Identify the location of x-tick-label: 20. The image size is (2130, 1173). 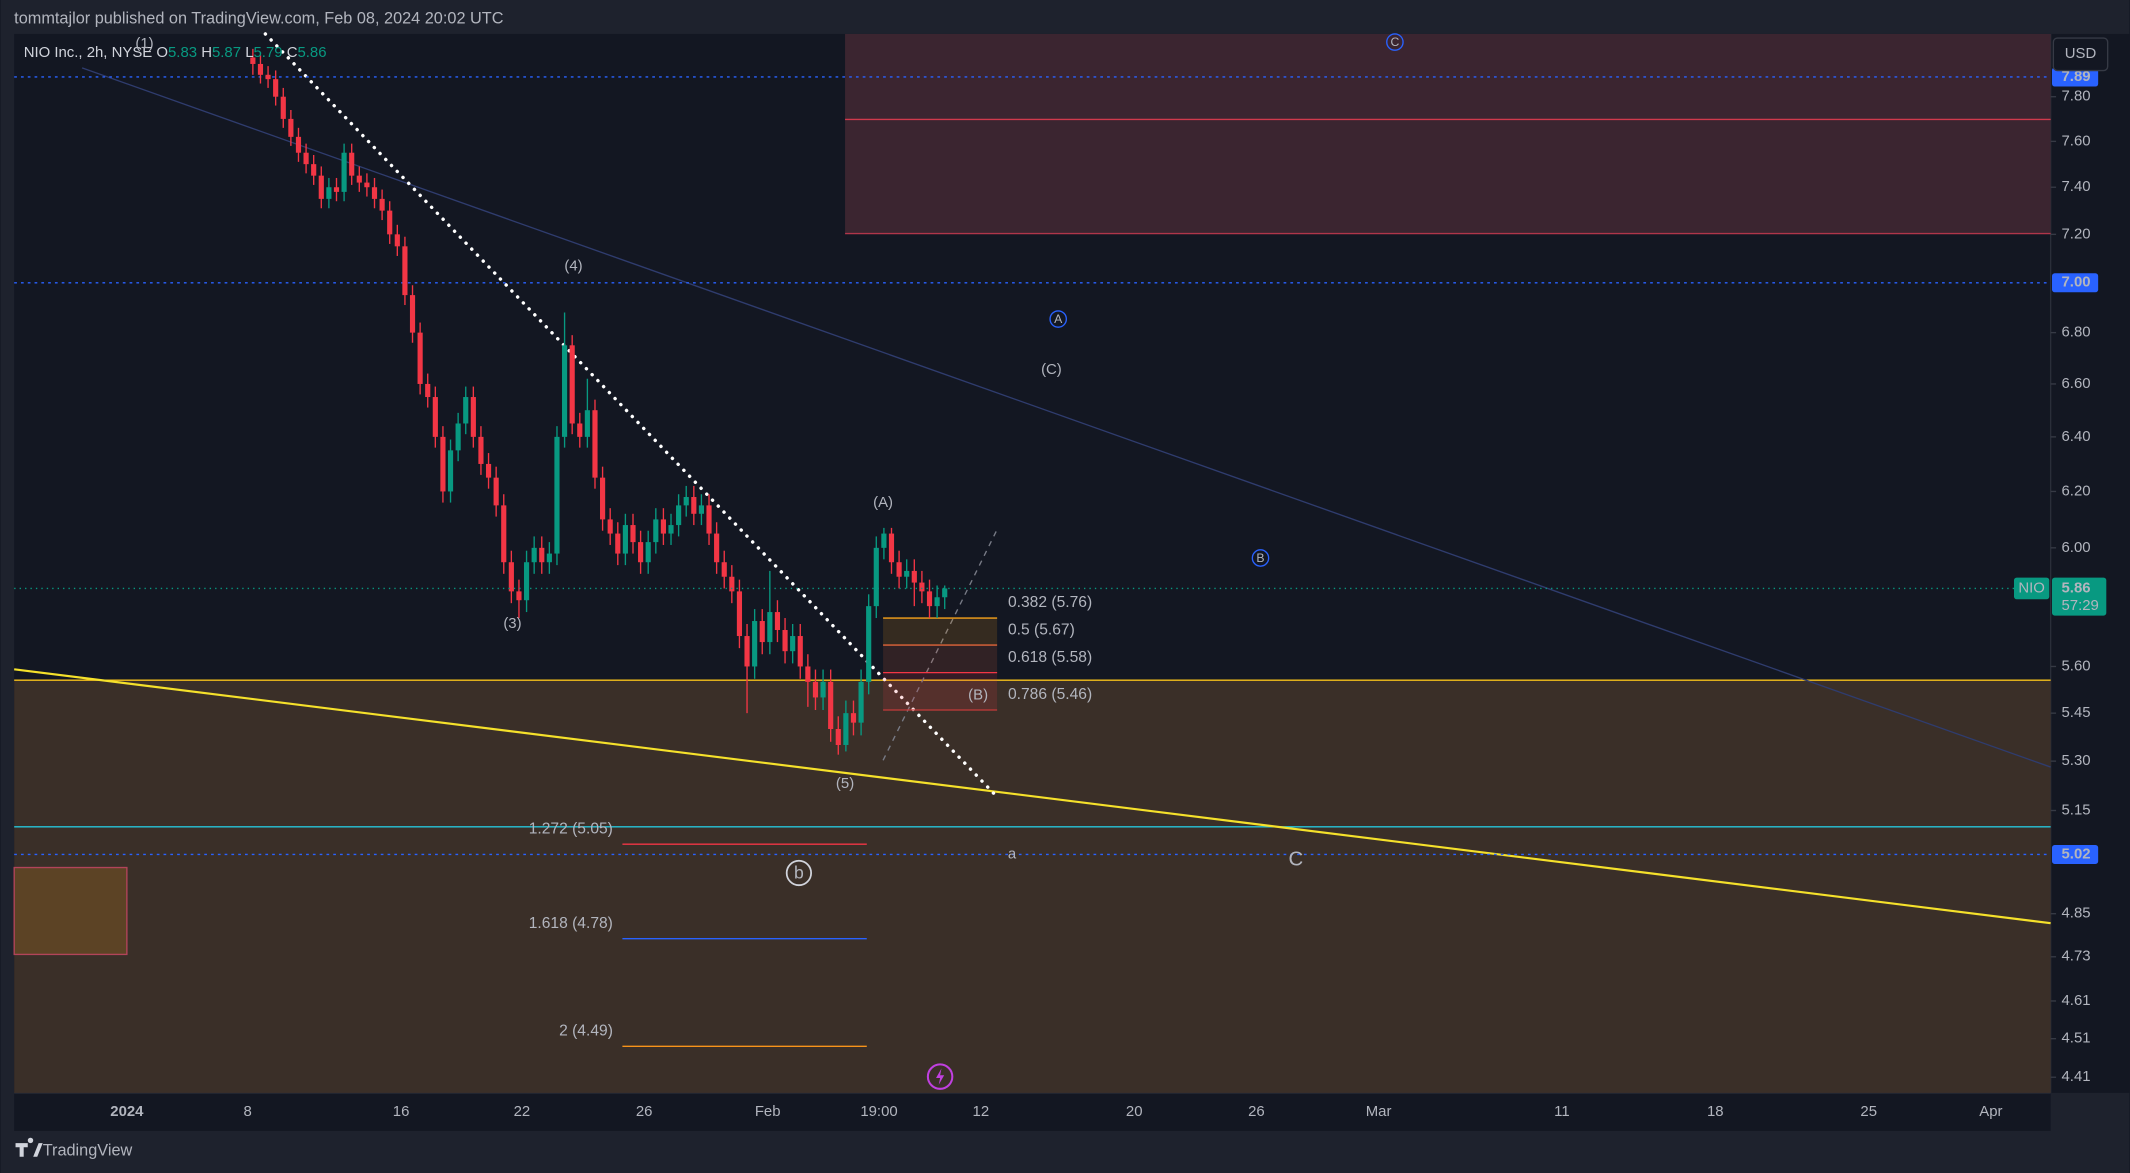
(1134, 1111).